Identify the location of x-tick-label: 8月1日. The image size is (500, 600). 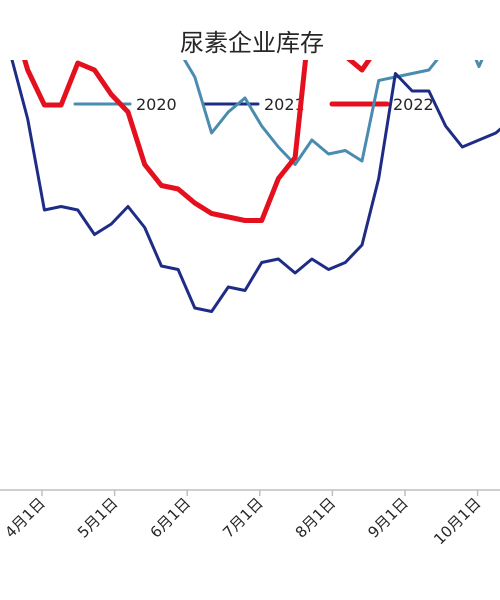
(315, 517).